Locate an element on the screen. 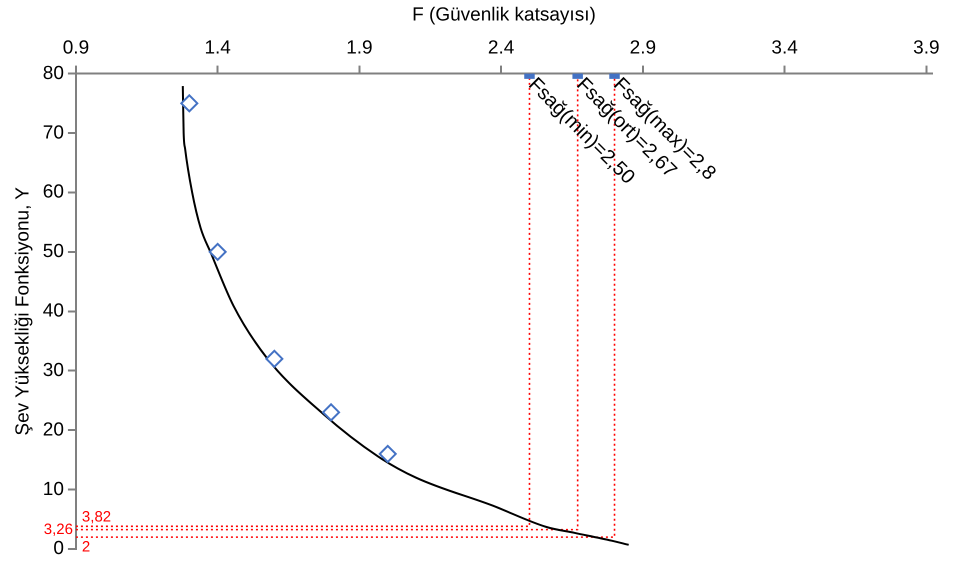 This screenshot has height=577, width=958. y-tick-label: 20 is located at coordinates (53, 429).